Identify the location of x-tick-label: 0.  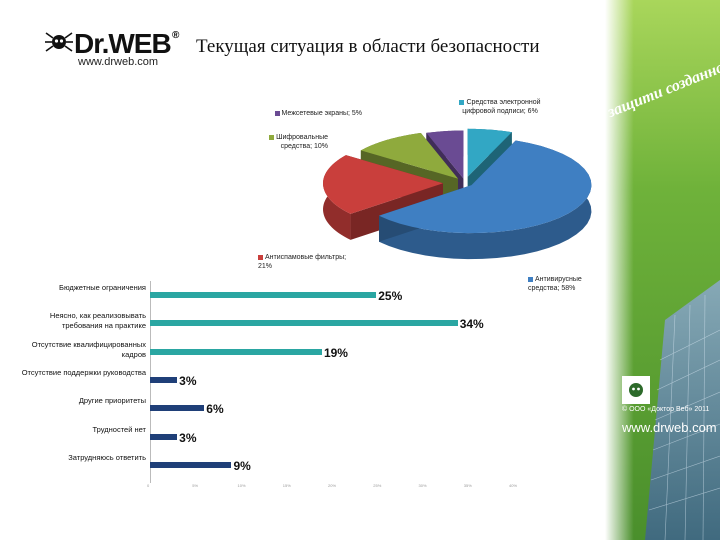
(148, 485).